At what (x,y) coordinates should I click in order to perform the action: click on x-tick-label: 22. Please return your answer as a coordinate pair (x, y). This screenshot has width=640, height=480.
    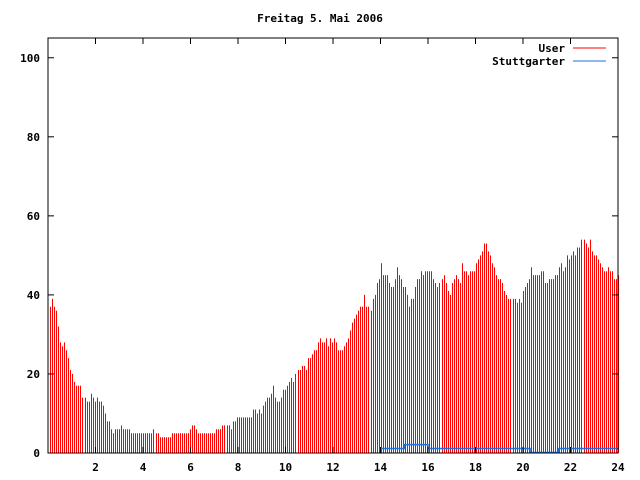
    Looking at the image, I should click on (570, 467).